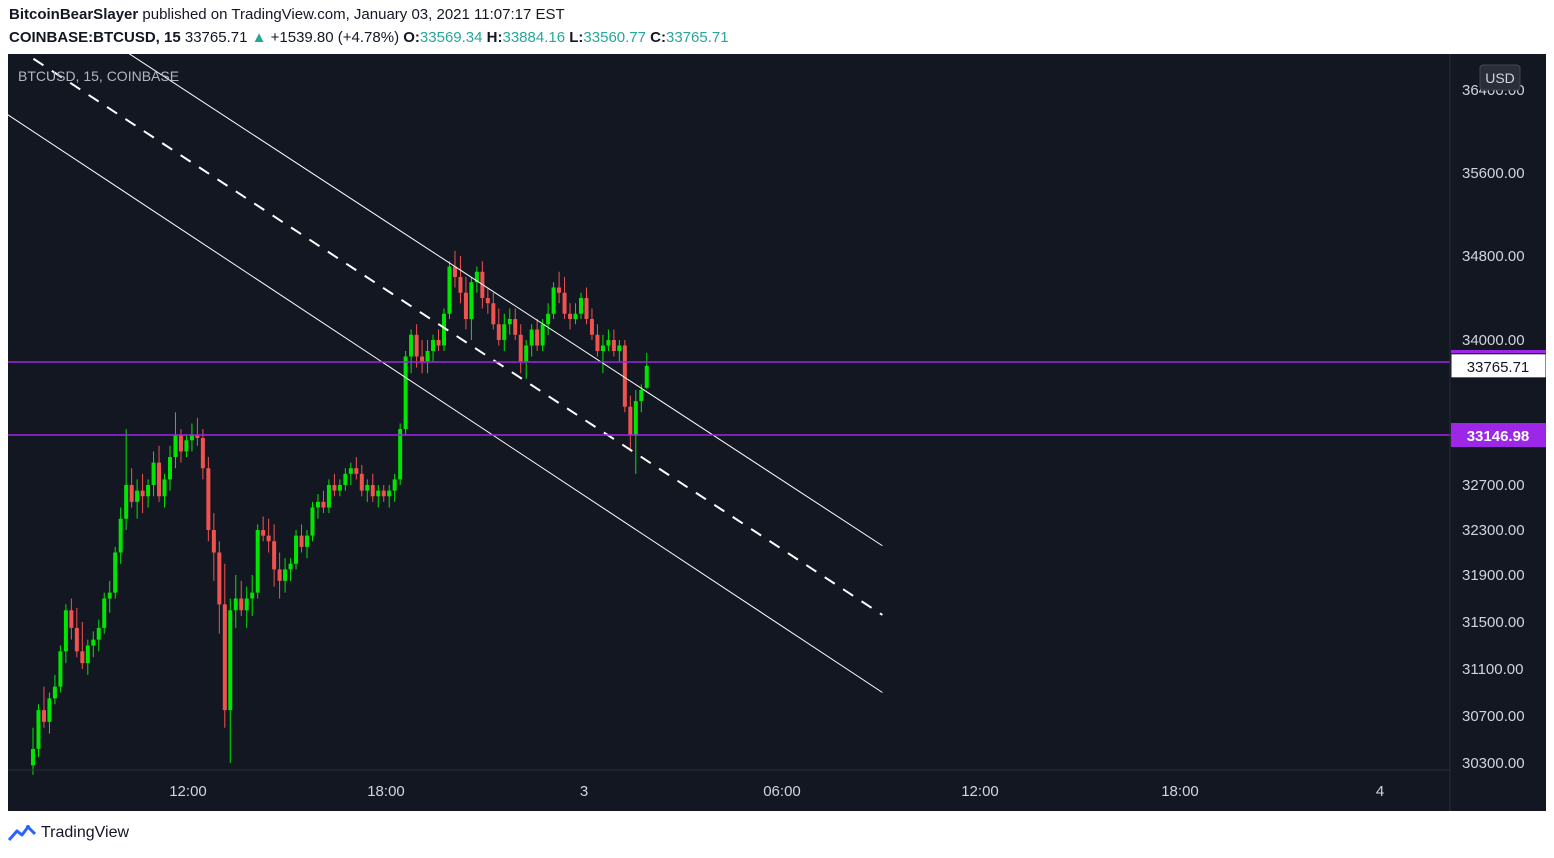  What do you see at coordinates (1493, 622) in the screenshot?
I see `price-tick-label: 31500.00` at bounding box center [1493, 622].